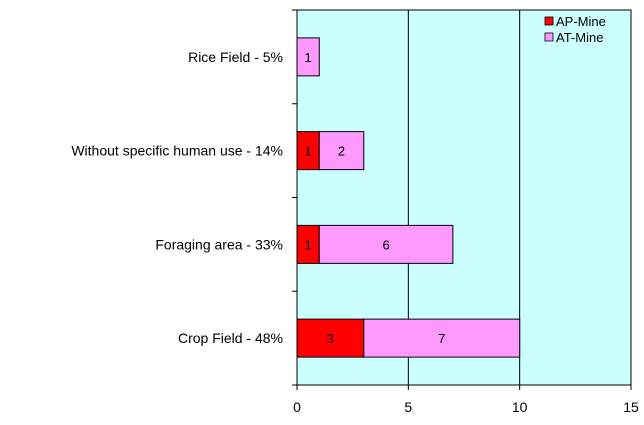 The image size is (644, 425). Describe the element at coordinates (308, 57) in the screenshot. I see `data-label-at-mine-0: 1` at that location.